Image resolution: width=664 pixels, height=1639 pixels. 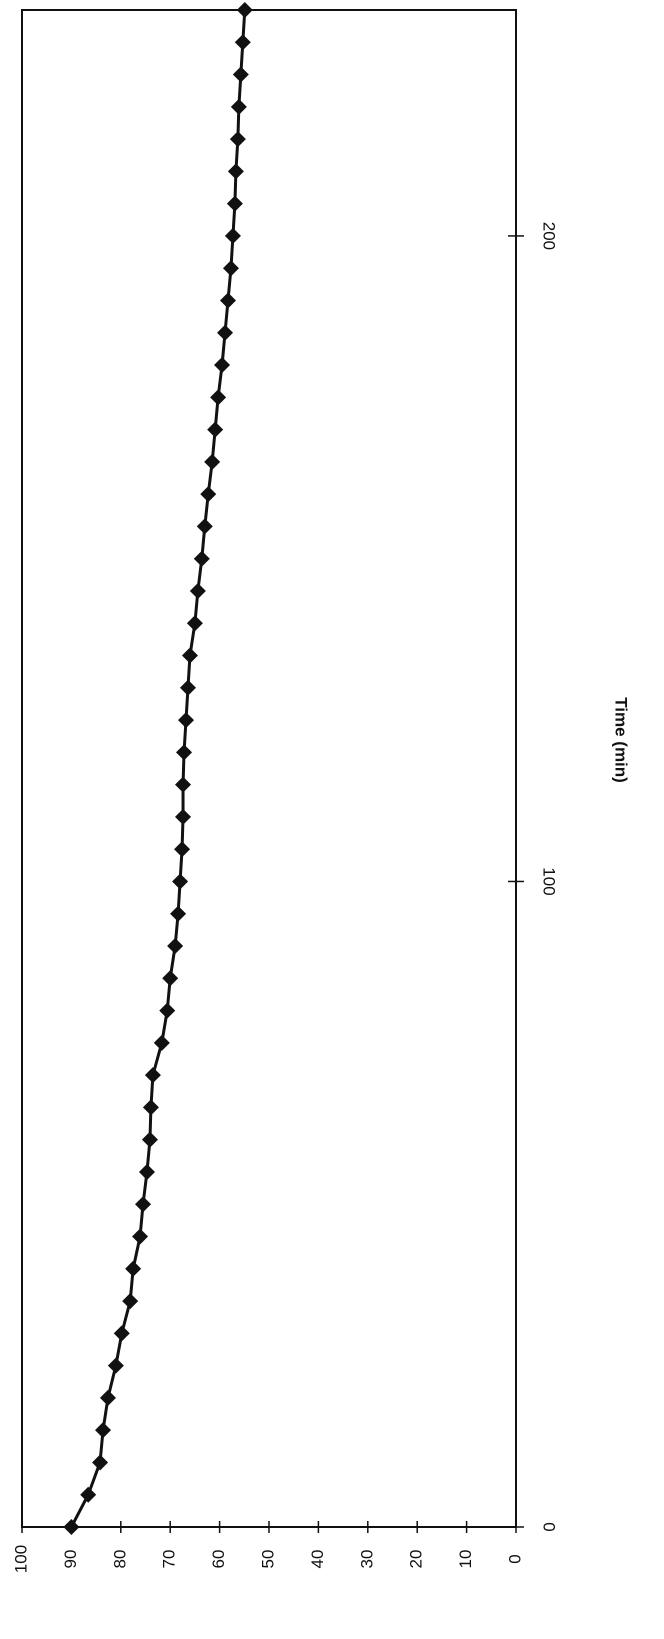 I want to click on y-tick-label: 60, so click(x=218, y=1559).